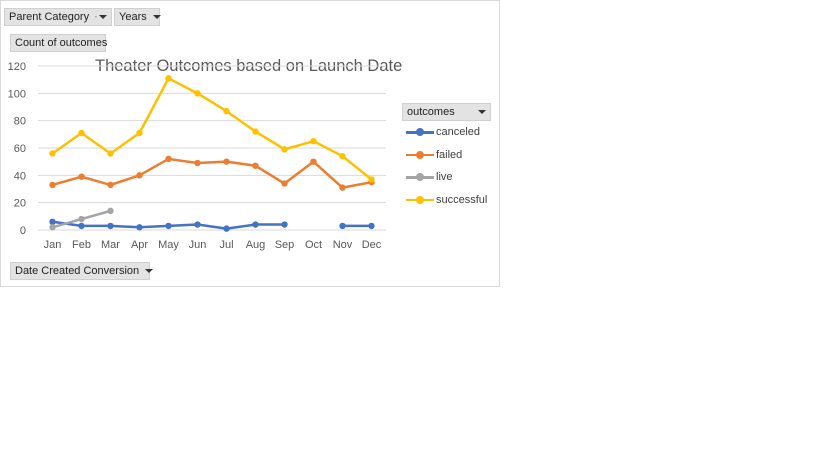 Image resolution: width=819 pixels, height=460 pixels. Describe the element at coordinates (462, 199) in the screenshot. I see `legend-label: successful` at that location.